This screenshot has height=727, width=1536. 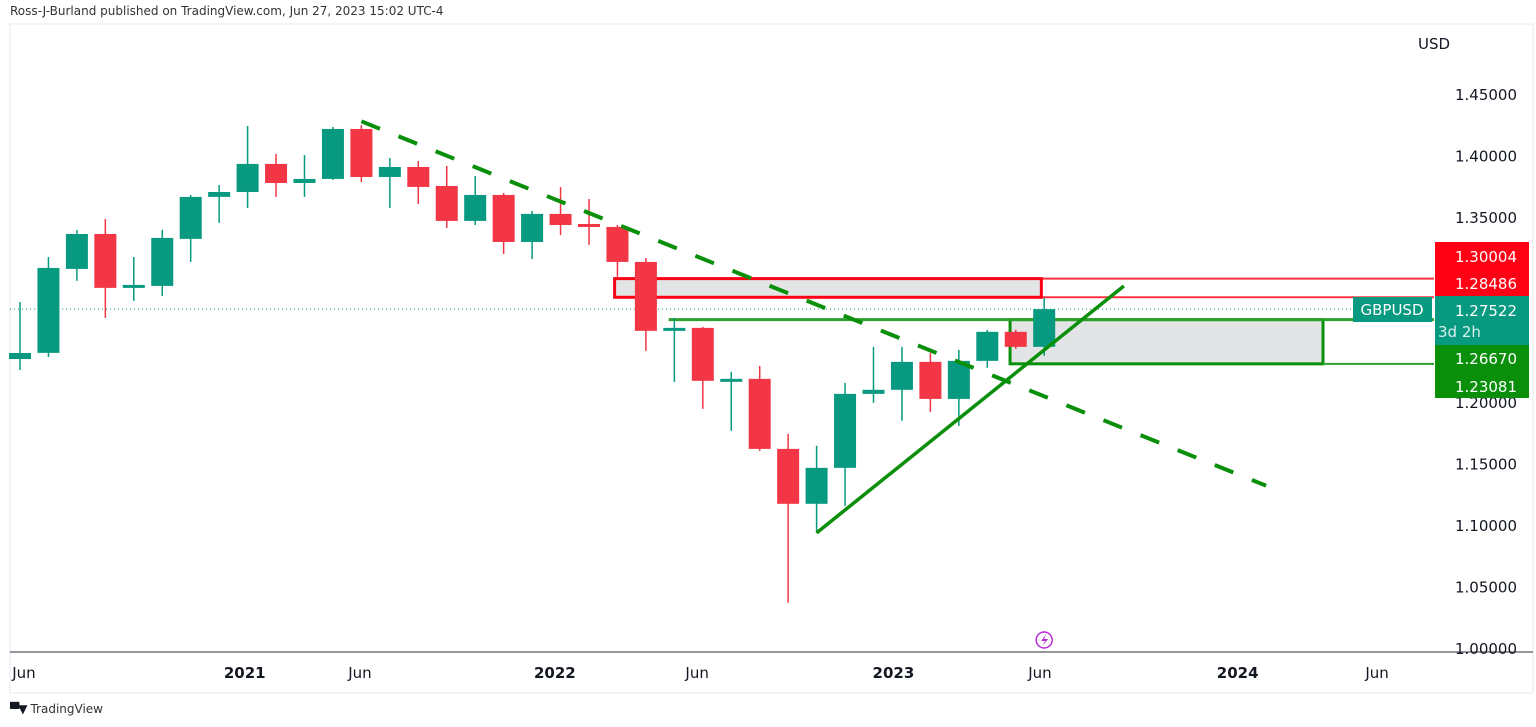 What do you see at coordinates (1486, 387) in the screenshot?
I see `green-zone-bottom-price: 1.23081` at bounding box center [1486, 387].